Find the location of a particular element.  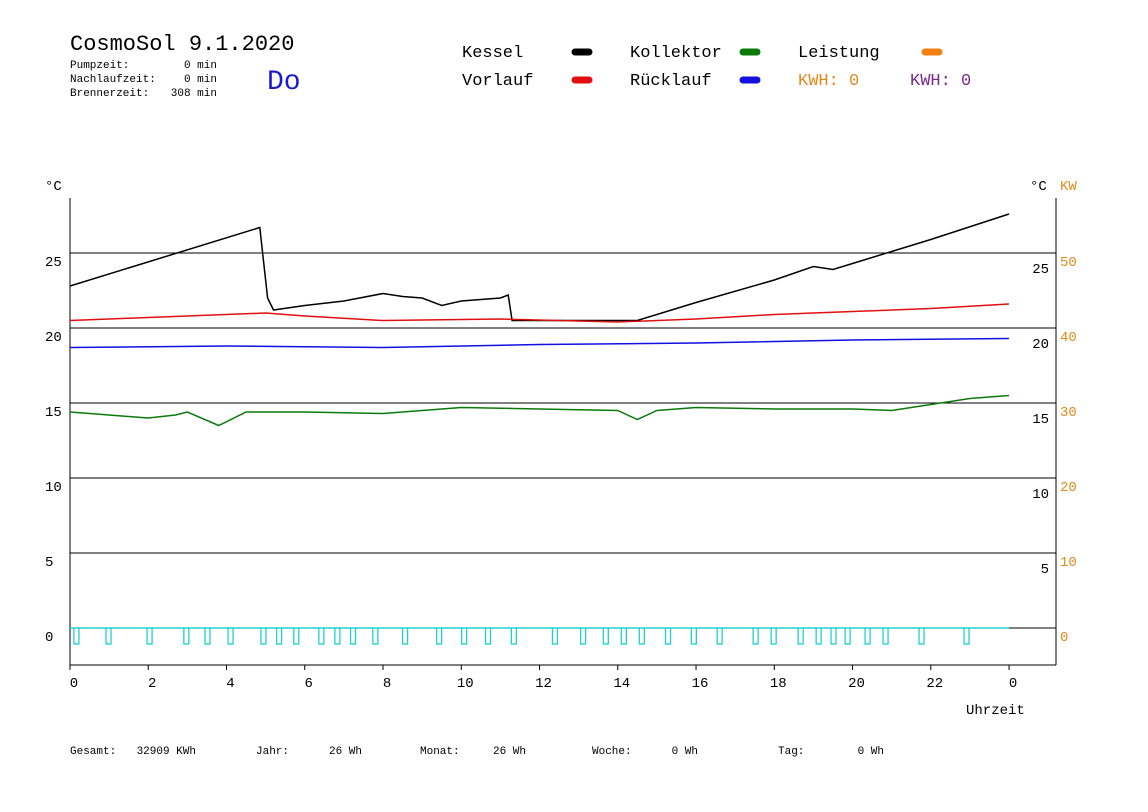

y-tick-label: 20 is located at coordinates (53, 338).